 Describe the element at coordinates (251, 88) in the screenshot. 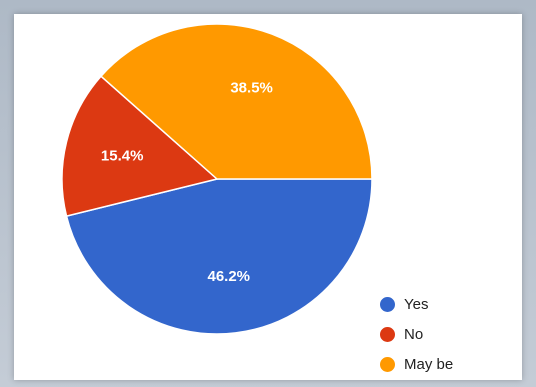

I see `pie-slice-label-may-be: 38.5%` at that location.